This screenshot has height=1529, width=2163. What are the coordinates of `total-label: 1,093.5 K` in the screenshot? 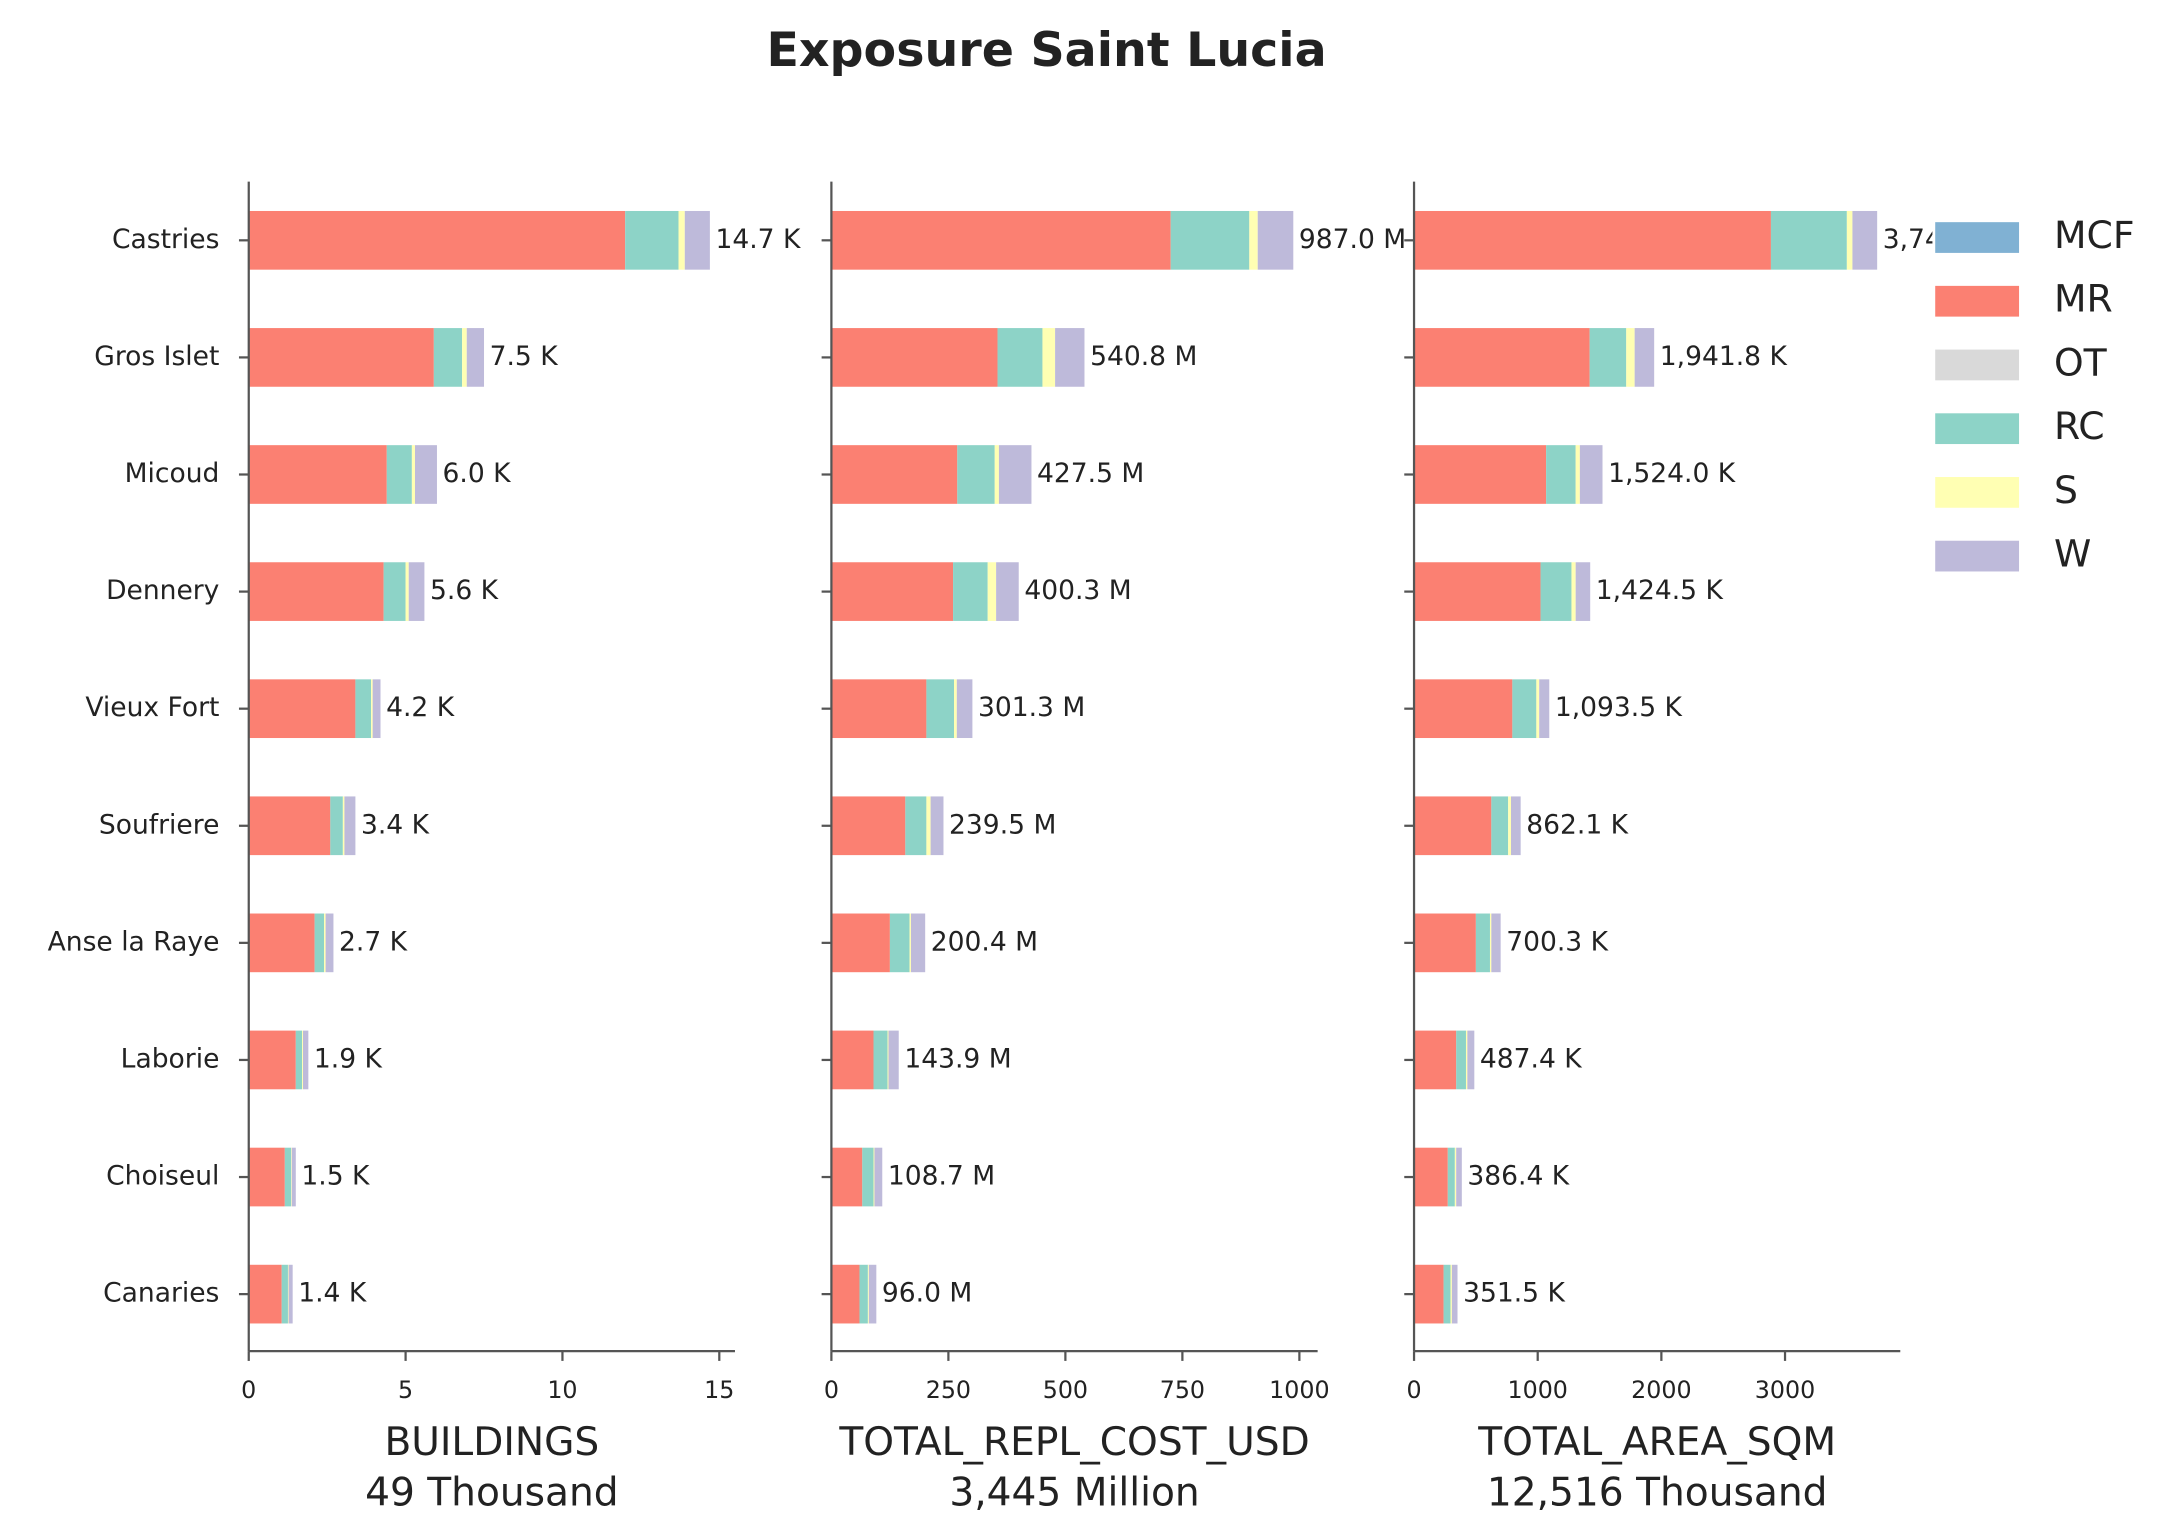 It's located at (1619, 707).